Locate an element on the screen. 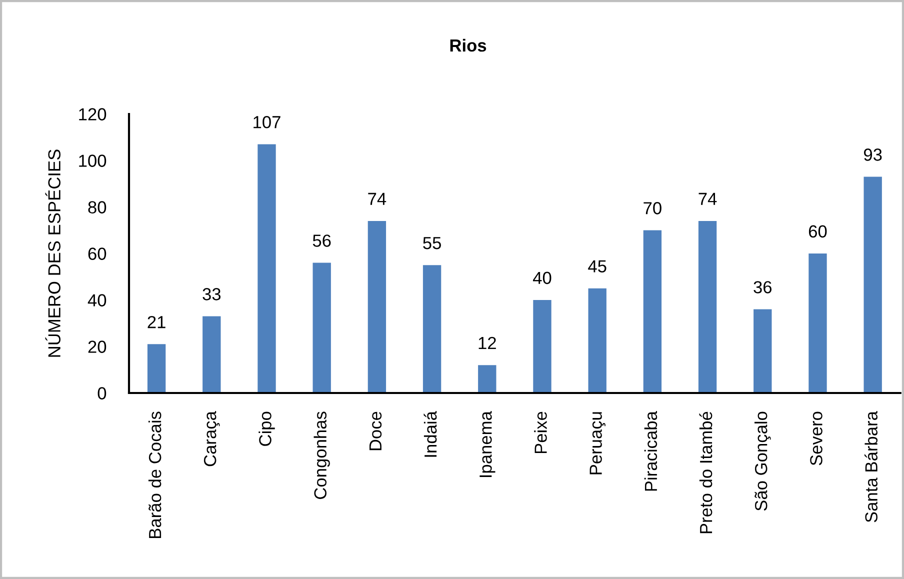  x-tick-label: Santa Bárbara is located at coordinates (871, 466).